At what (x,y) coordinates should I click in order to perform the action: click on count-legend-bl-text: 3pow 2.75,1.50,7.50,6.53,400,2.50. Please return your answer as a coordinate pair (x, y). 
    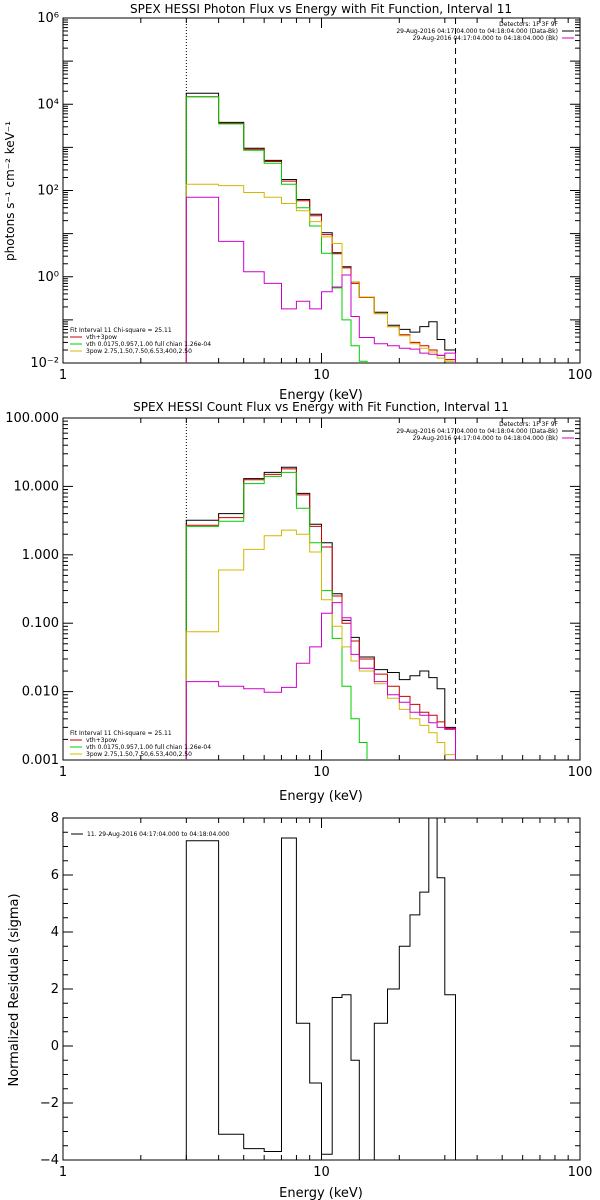
    Looking at the image, I should click on (139, 754).